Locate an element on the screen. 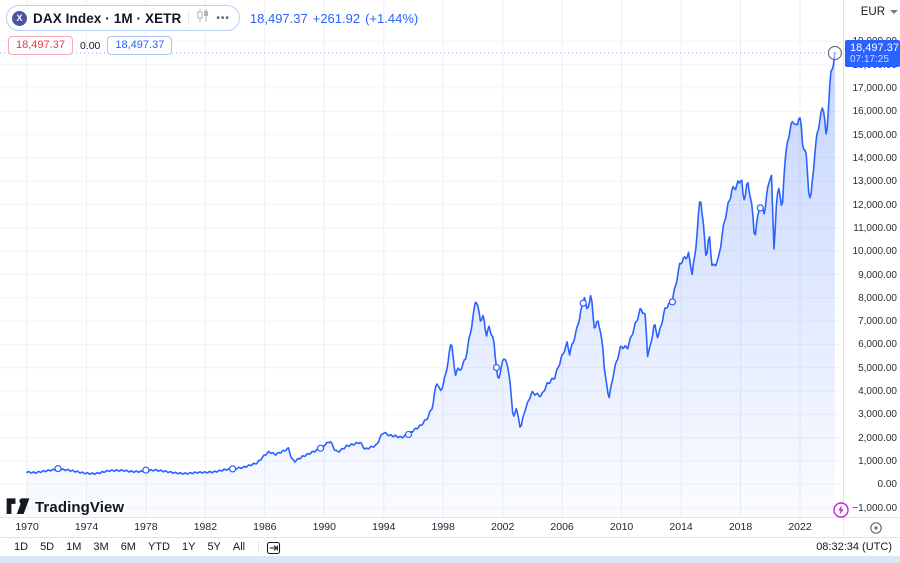  time-axis-label: 1990 is located at coordinates (324, 527).